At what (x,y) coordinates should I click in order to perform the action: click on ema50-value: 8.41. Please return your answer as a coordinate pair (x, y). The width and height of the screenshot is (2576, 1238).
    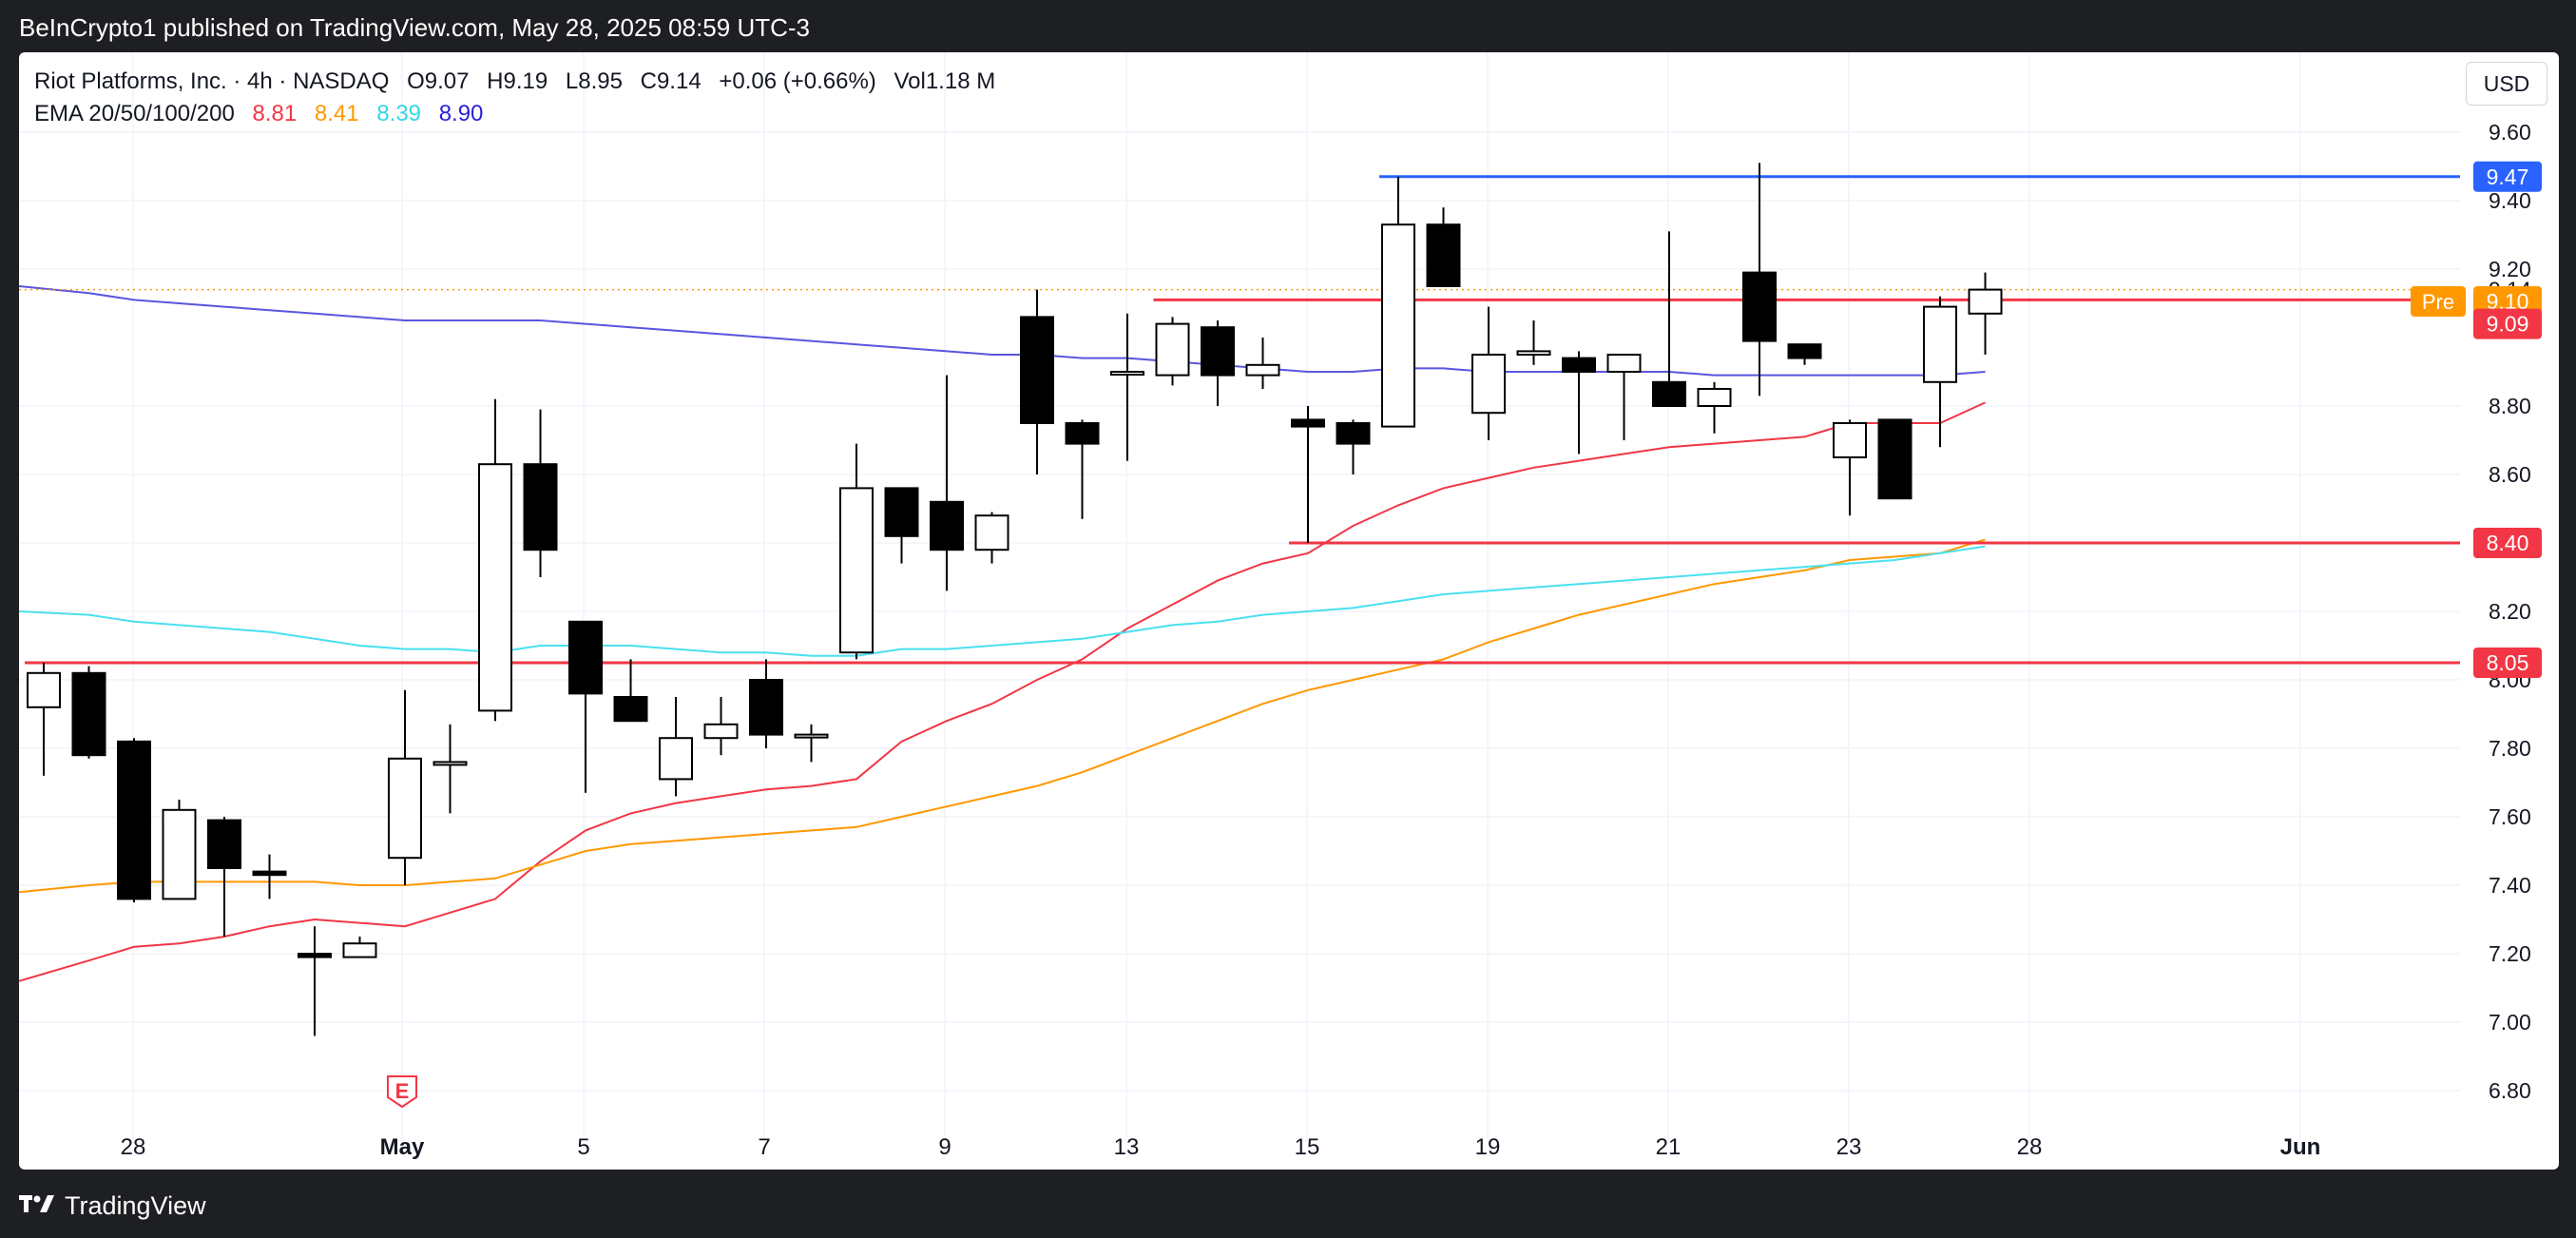
    Looking at the image, I should click on (336, 114).